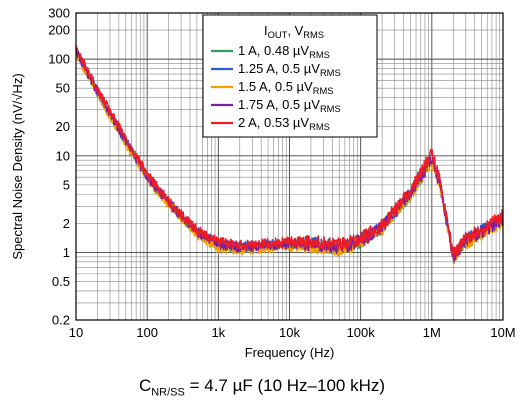 This screenshot has width=524, height=407. I want to click on x-tick-label: 10M, so click(502, 332).